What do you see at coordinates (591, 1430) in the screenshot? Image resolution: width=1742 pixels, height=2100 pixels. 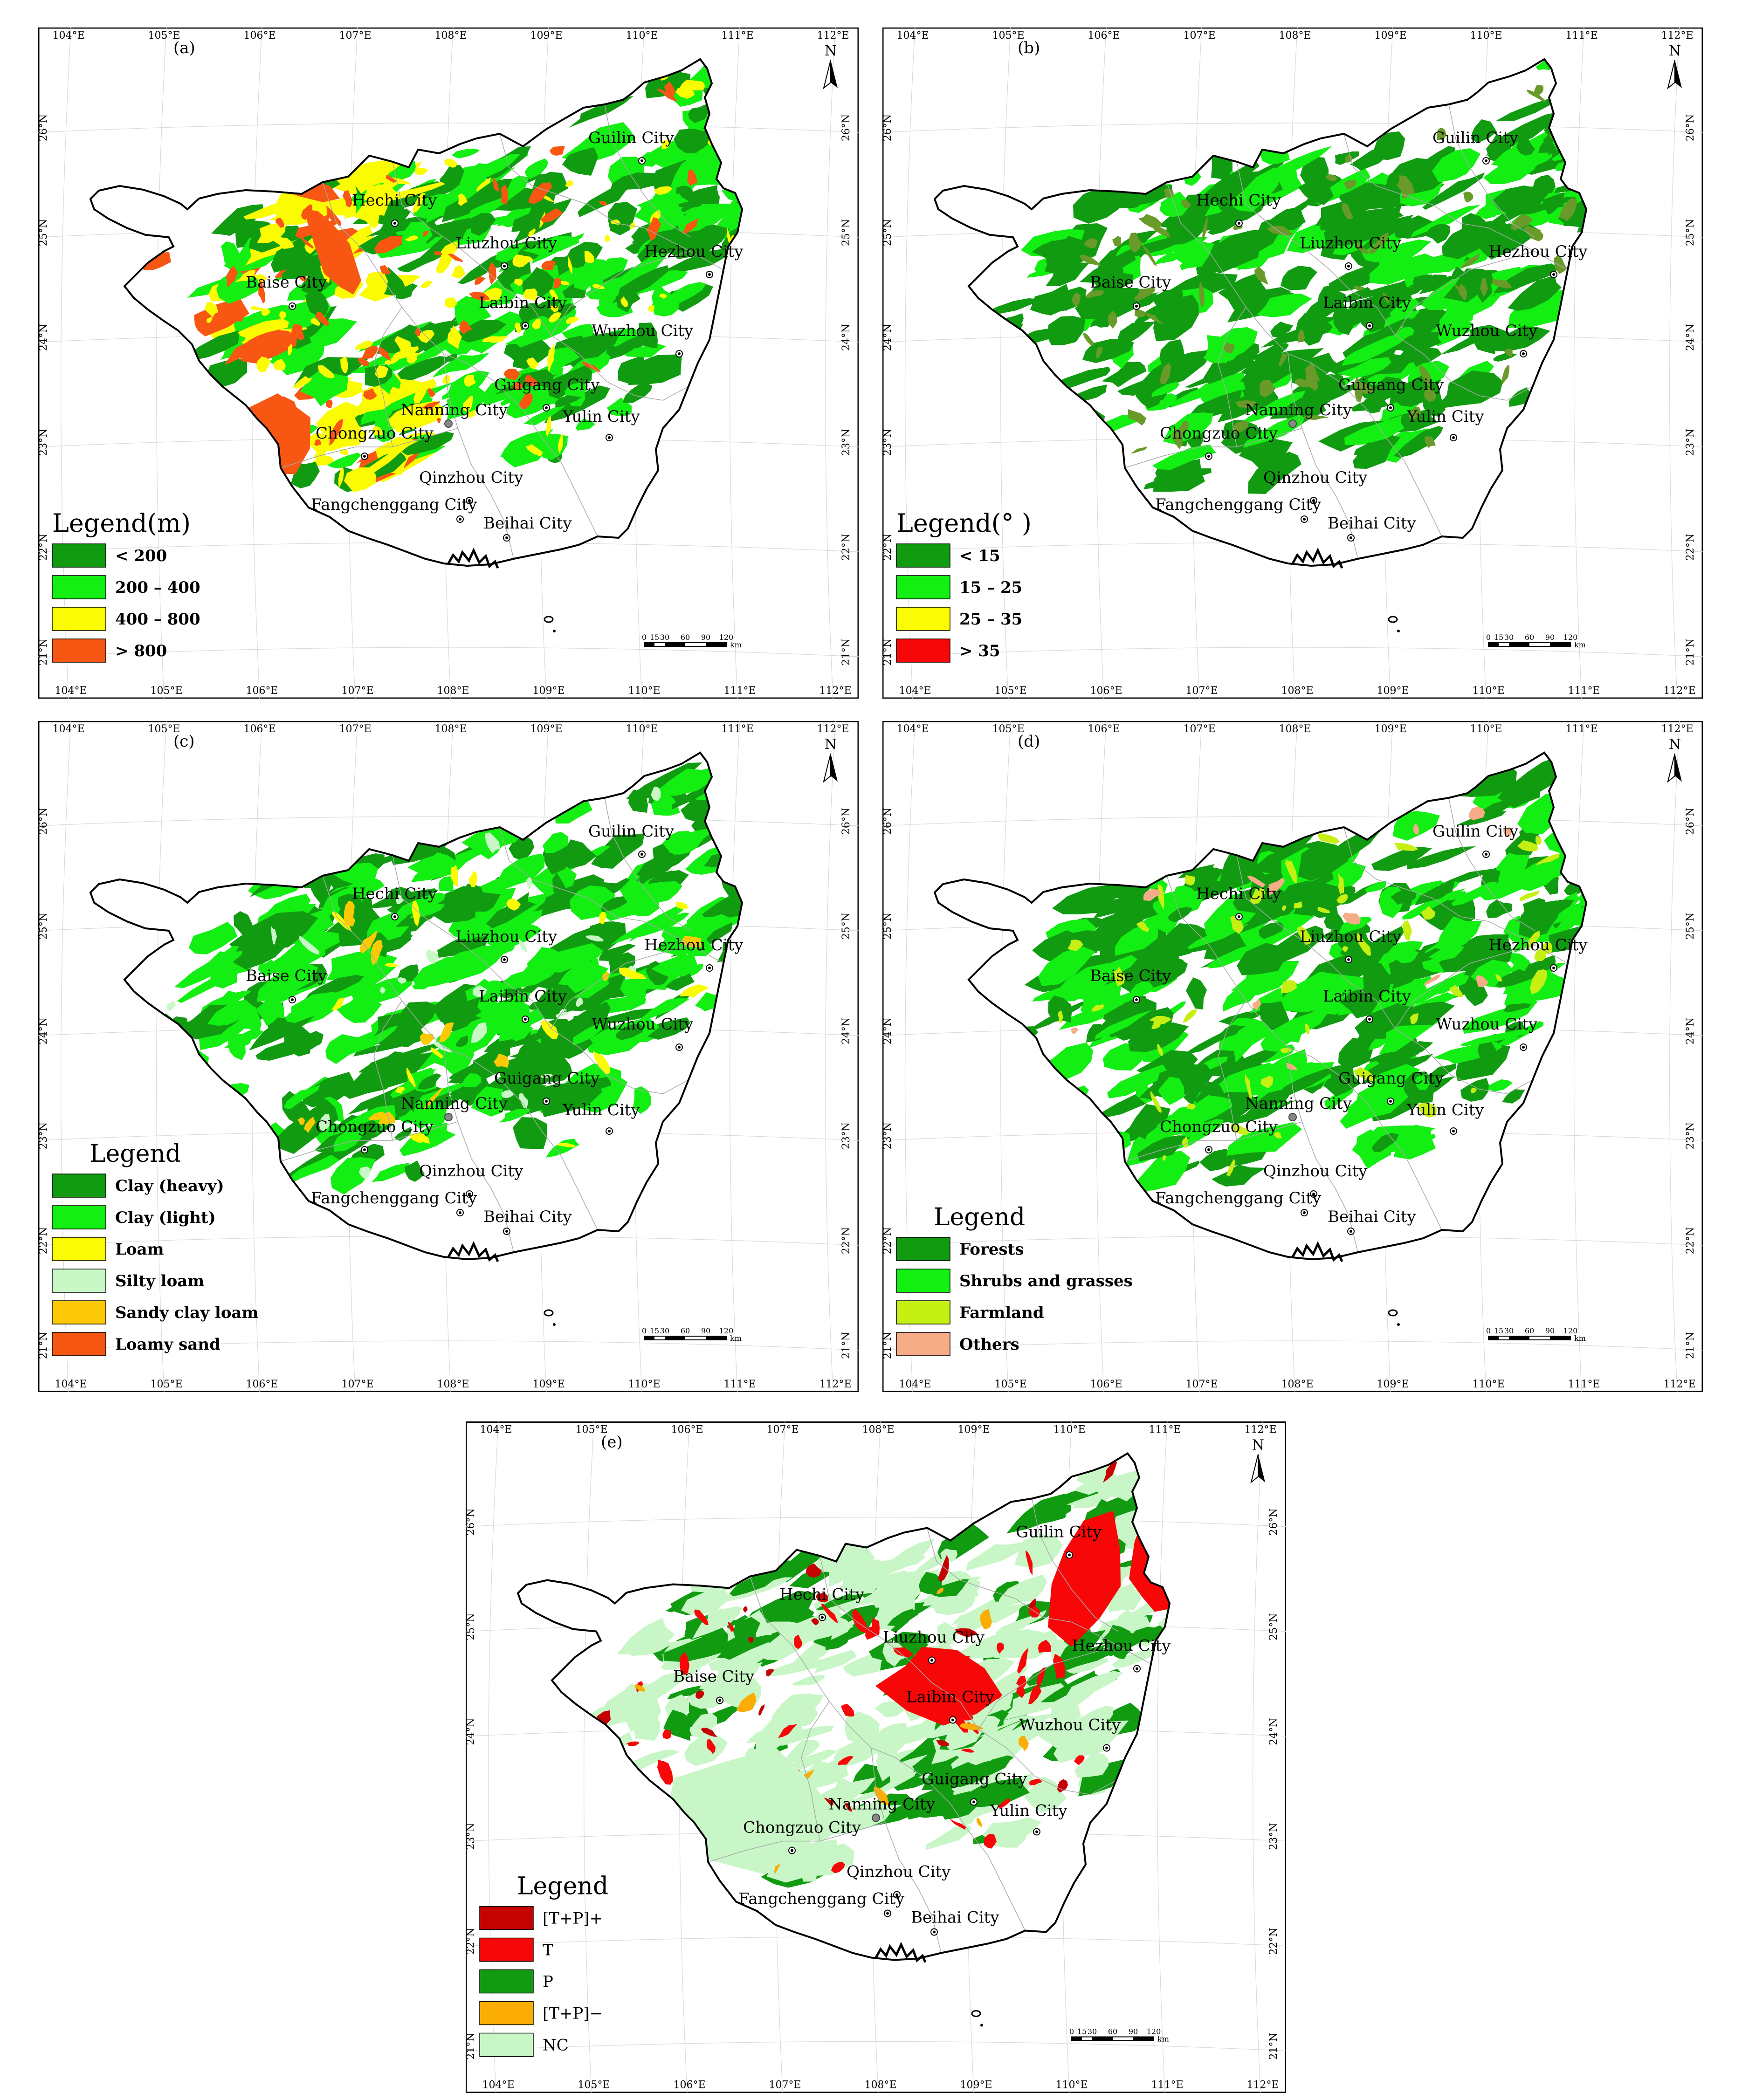 I see `lon-tick-top: 105°E` at bounding box center [591, 1430].